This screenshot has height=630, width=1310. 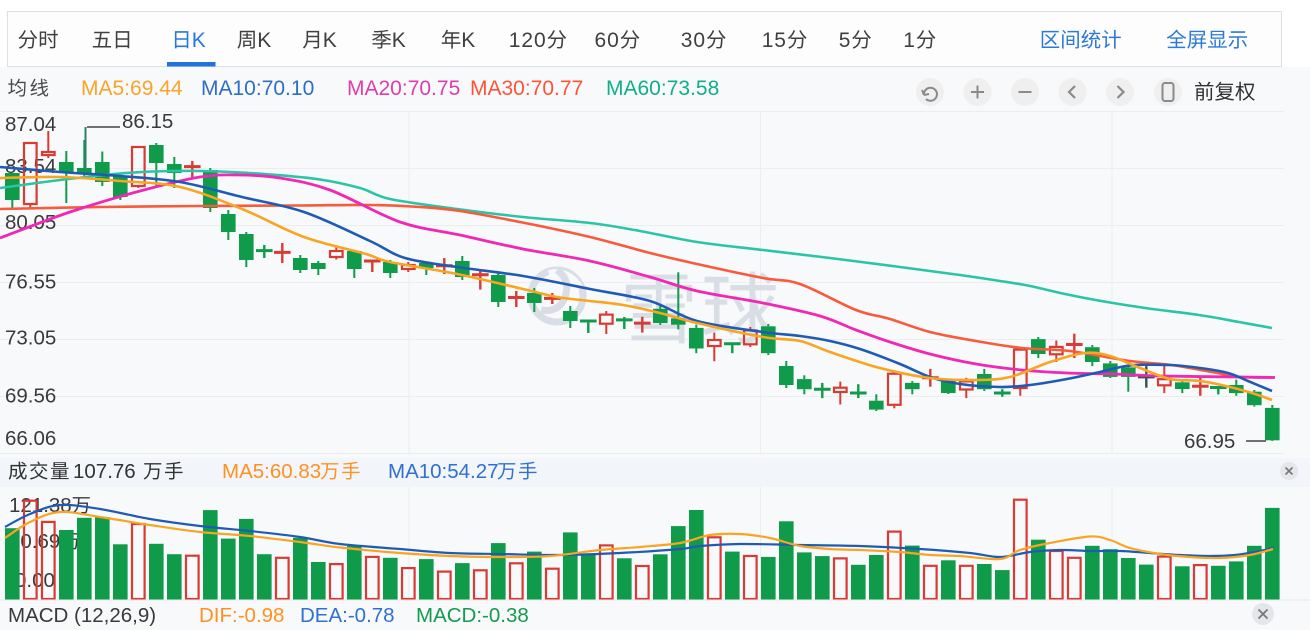 What do you see at coordinates (687, 40) in the screenshot?
I see `svg-text: 3` at bounding box center [687, 40].